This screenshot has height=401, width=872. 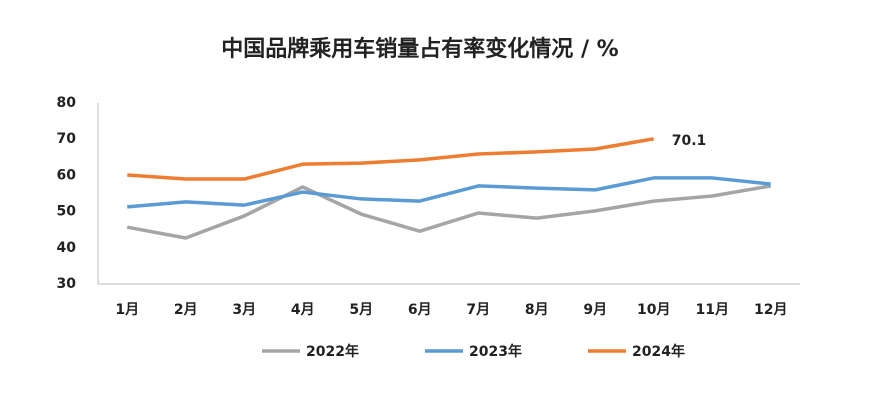 What do you see at coordinates (712, 310) in the screenshot?
I see `x-tick-label: 11月` at bounding box center [712, 310].